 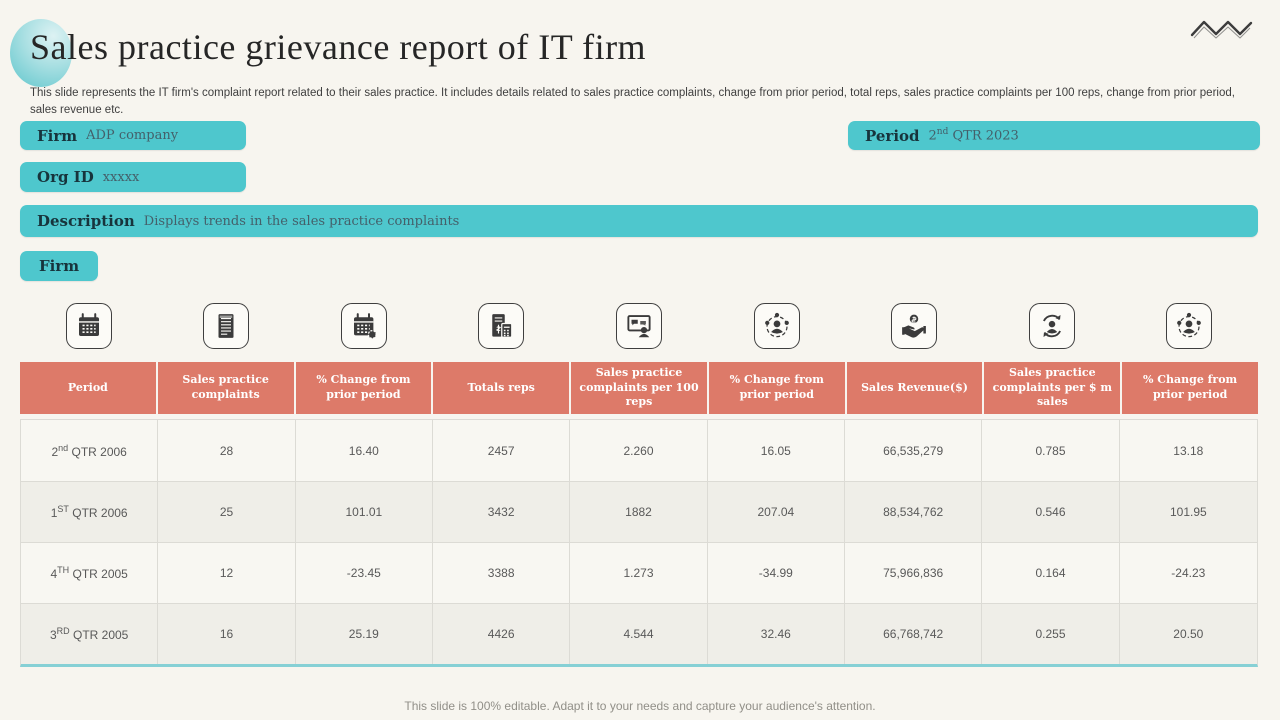 I want to click on cell-per-100-reps: 2.260, so click(x=639, y=450).